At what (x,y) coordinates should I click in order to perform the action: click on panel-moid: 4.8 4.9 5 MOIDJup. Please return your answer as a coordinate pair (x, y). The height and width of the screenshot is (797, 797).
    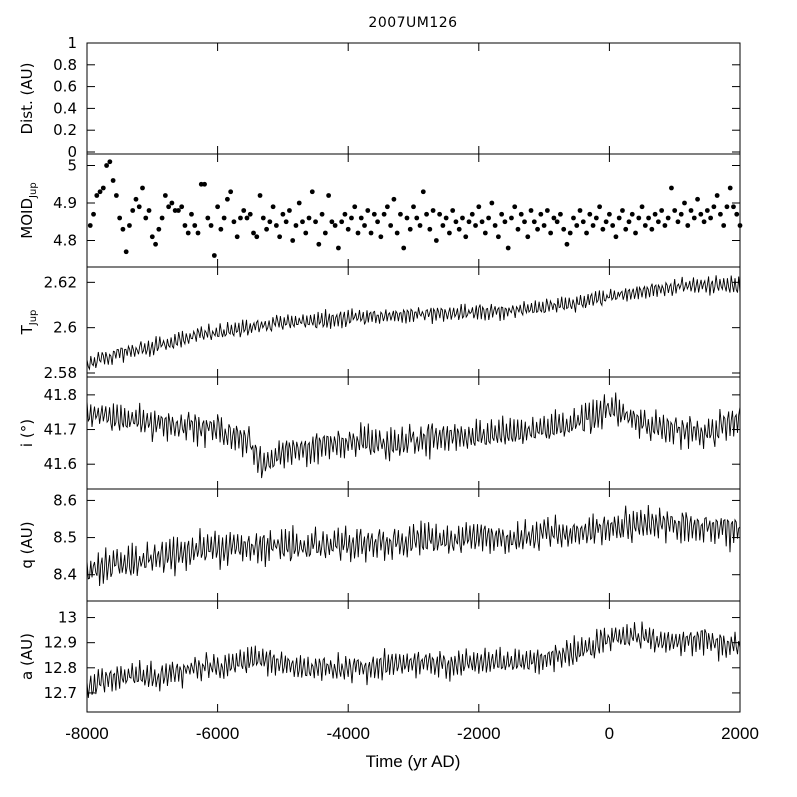
    Looking at the image, I should click on (380, 210).